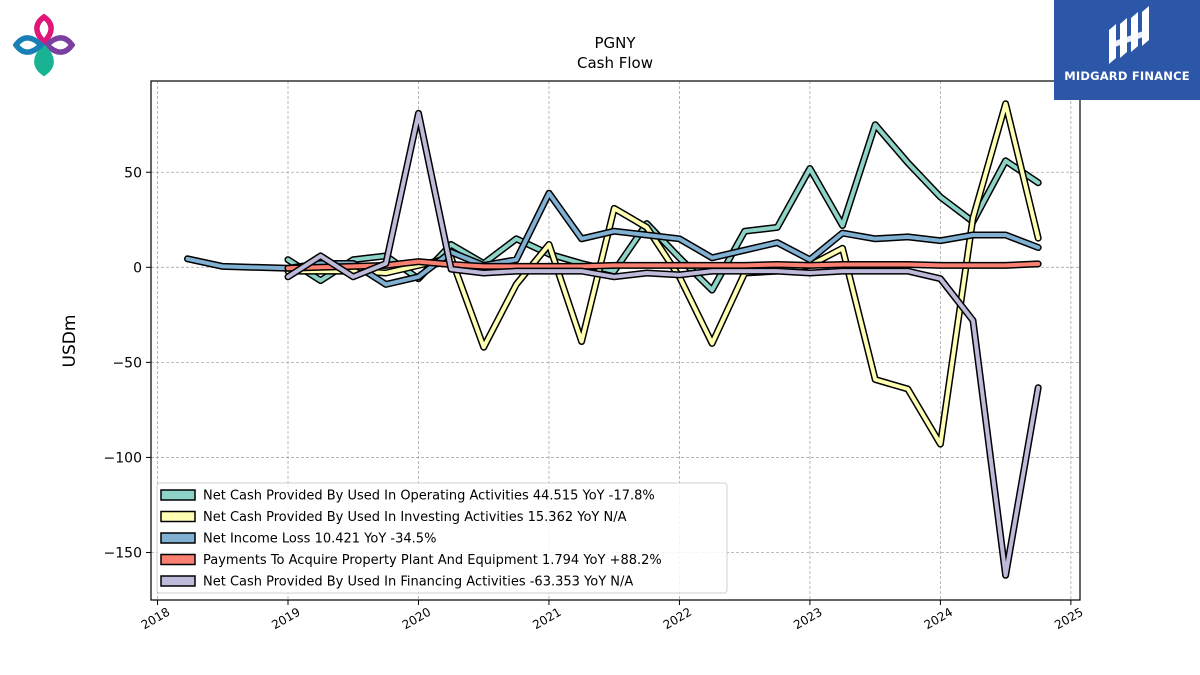  I want to click on x-tick-label: 2020, so click(416, 618).